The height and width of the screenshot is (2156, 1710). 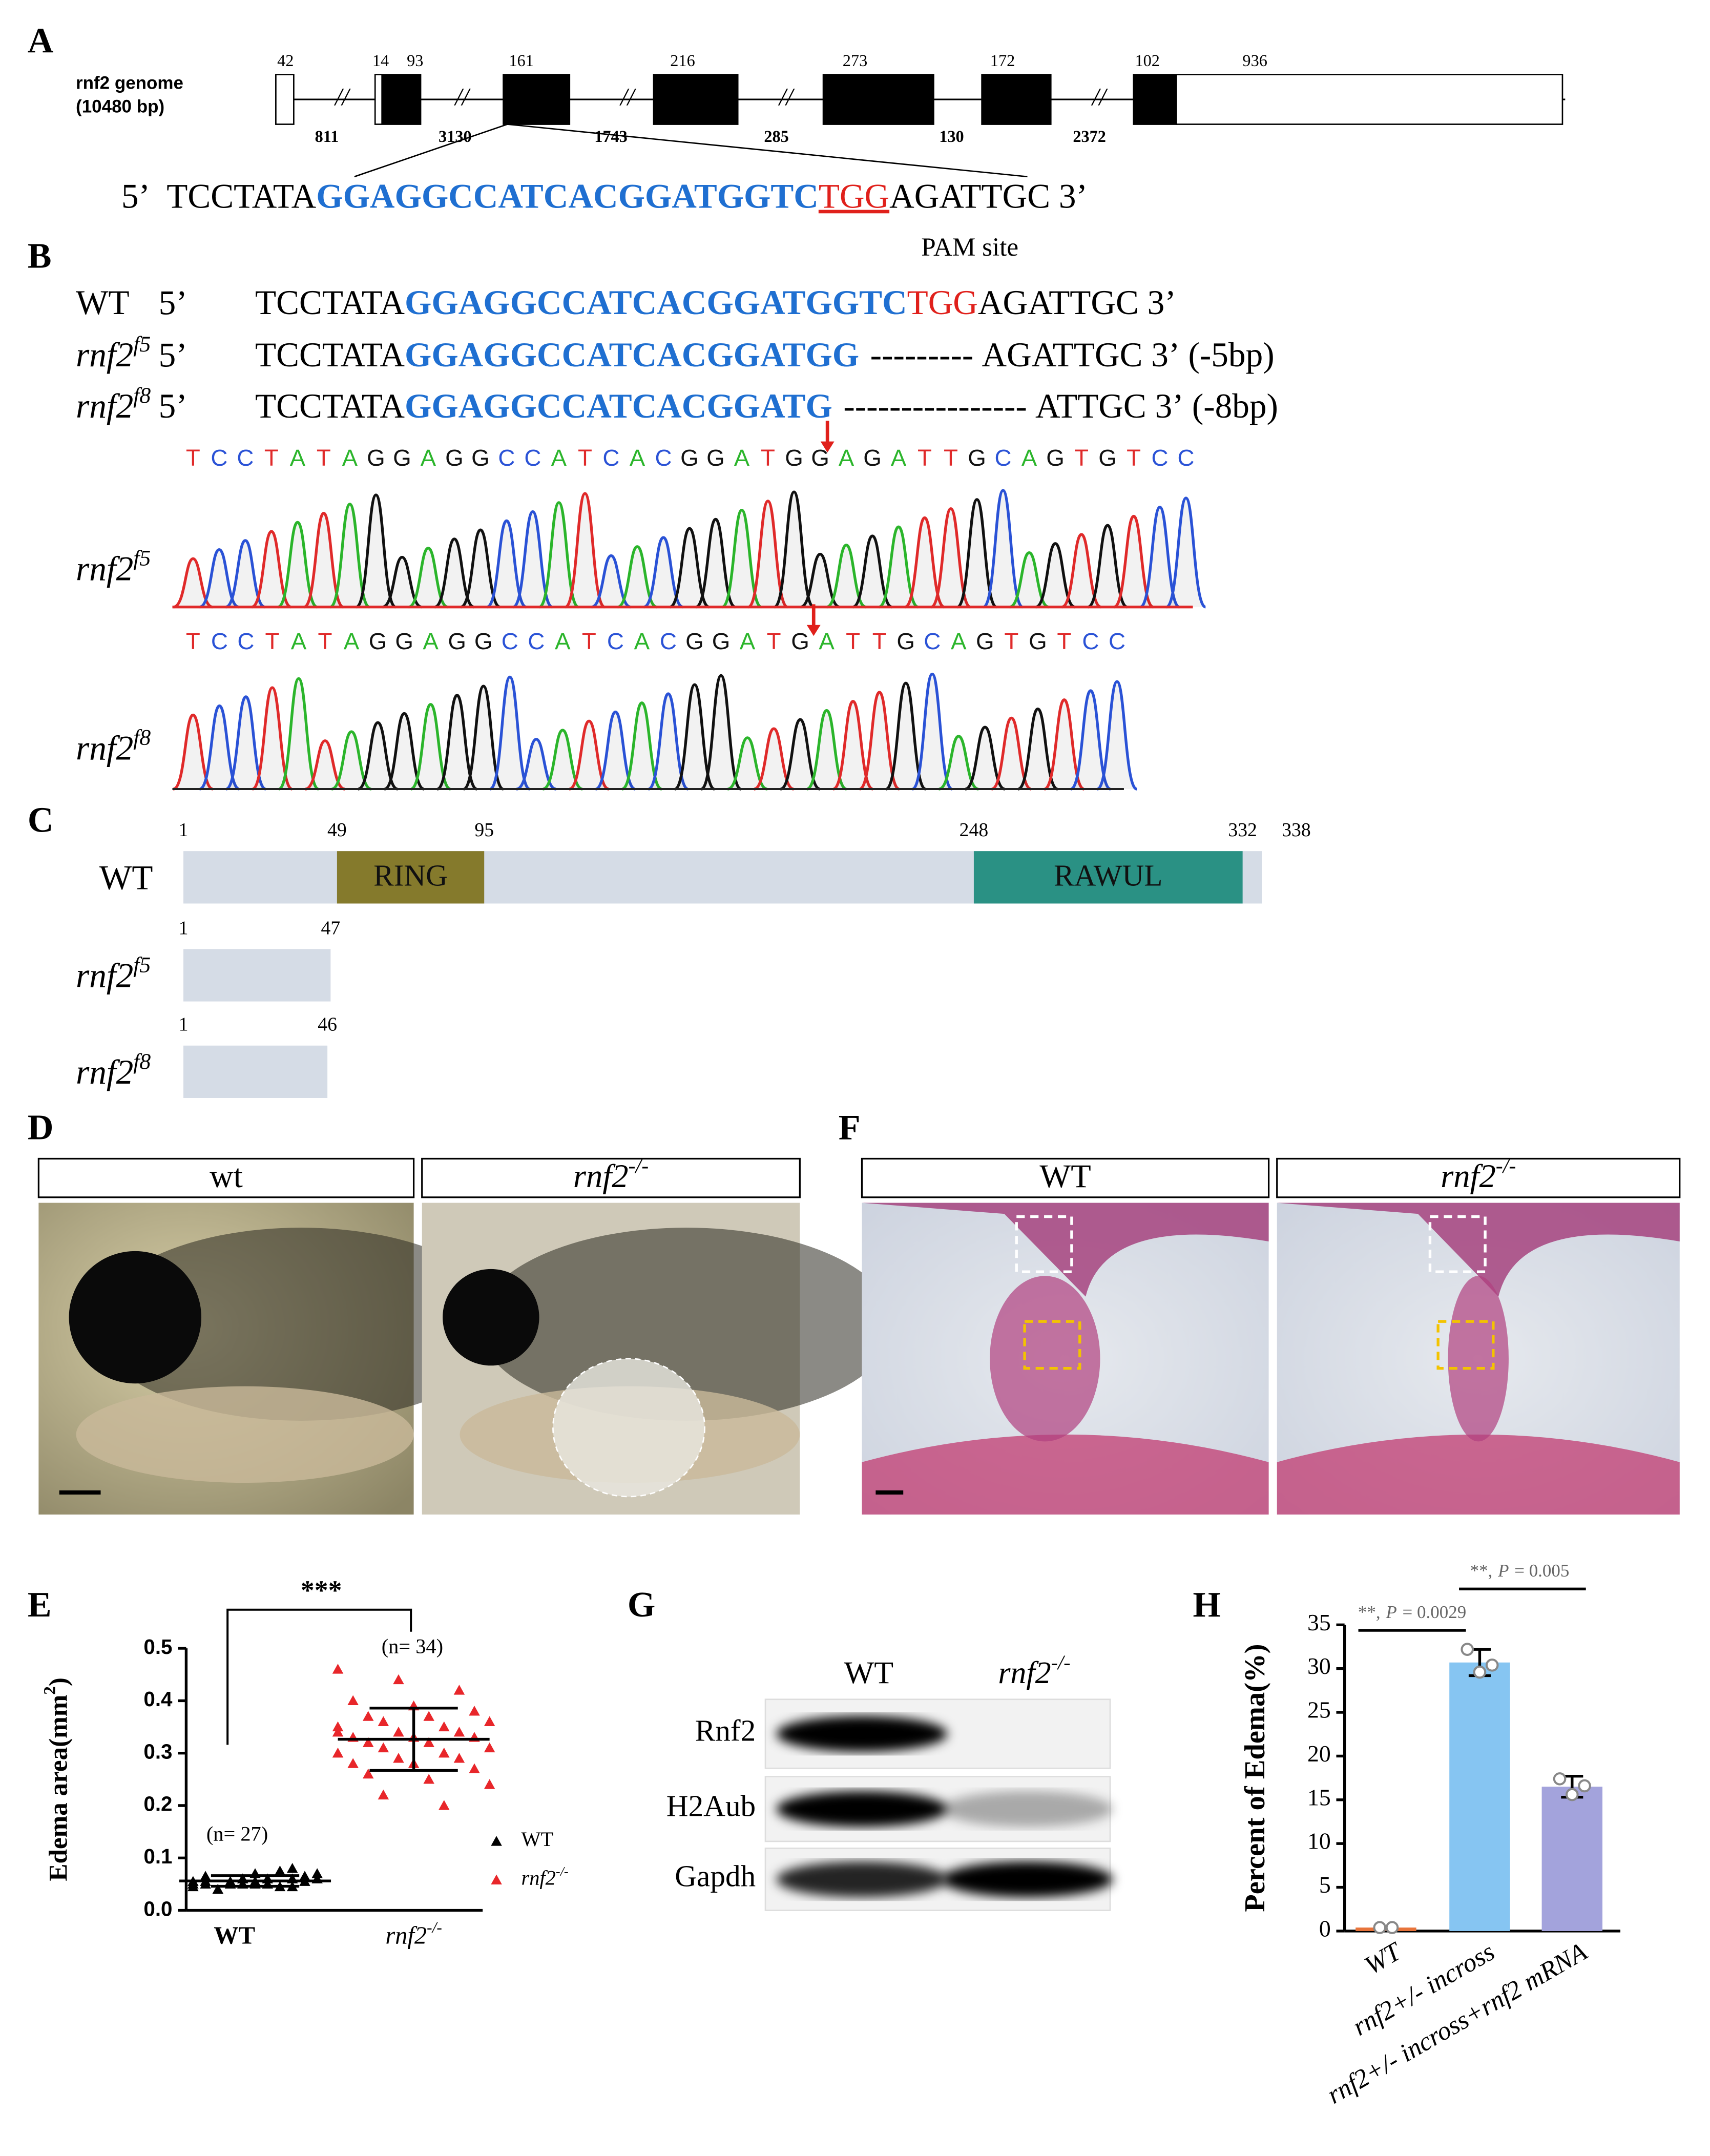 I want to click on embryo-eye, so click(x=491, y=1317).